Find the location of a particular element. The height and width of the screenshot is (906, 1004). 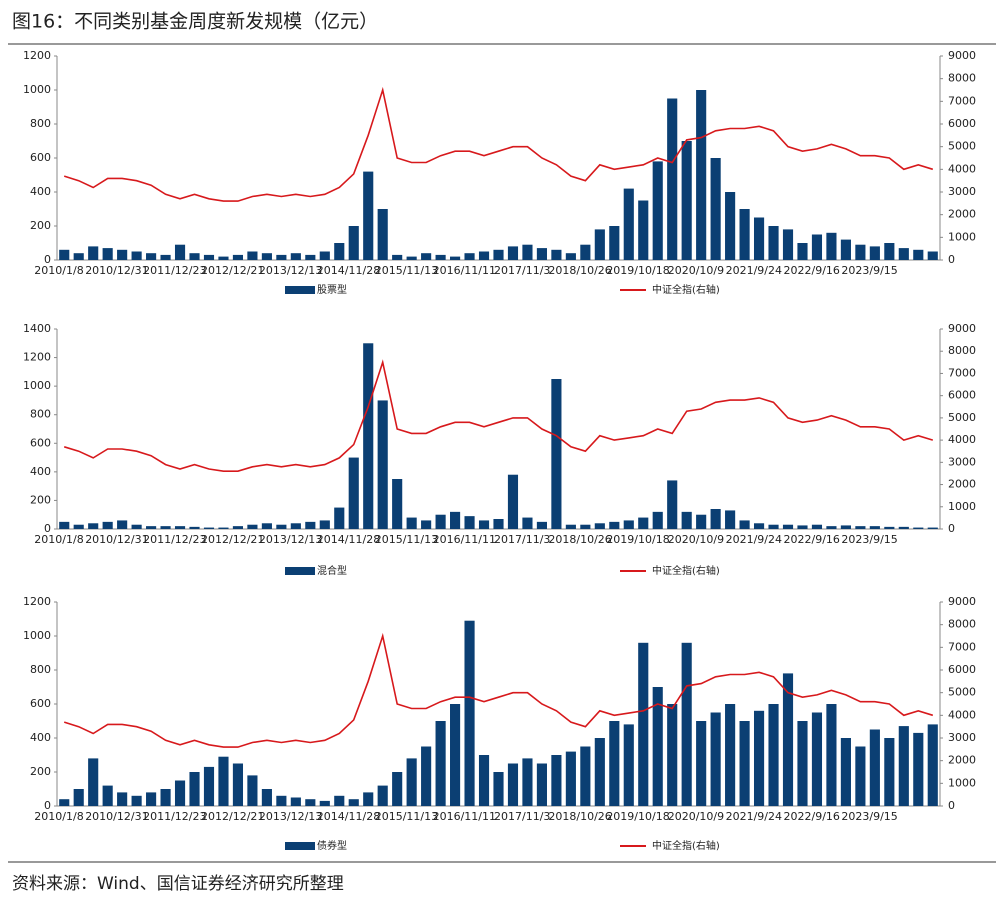

x-tick-label: 2011/12/23 is located at coordinates (174, 816).